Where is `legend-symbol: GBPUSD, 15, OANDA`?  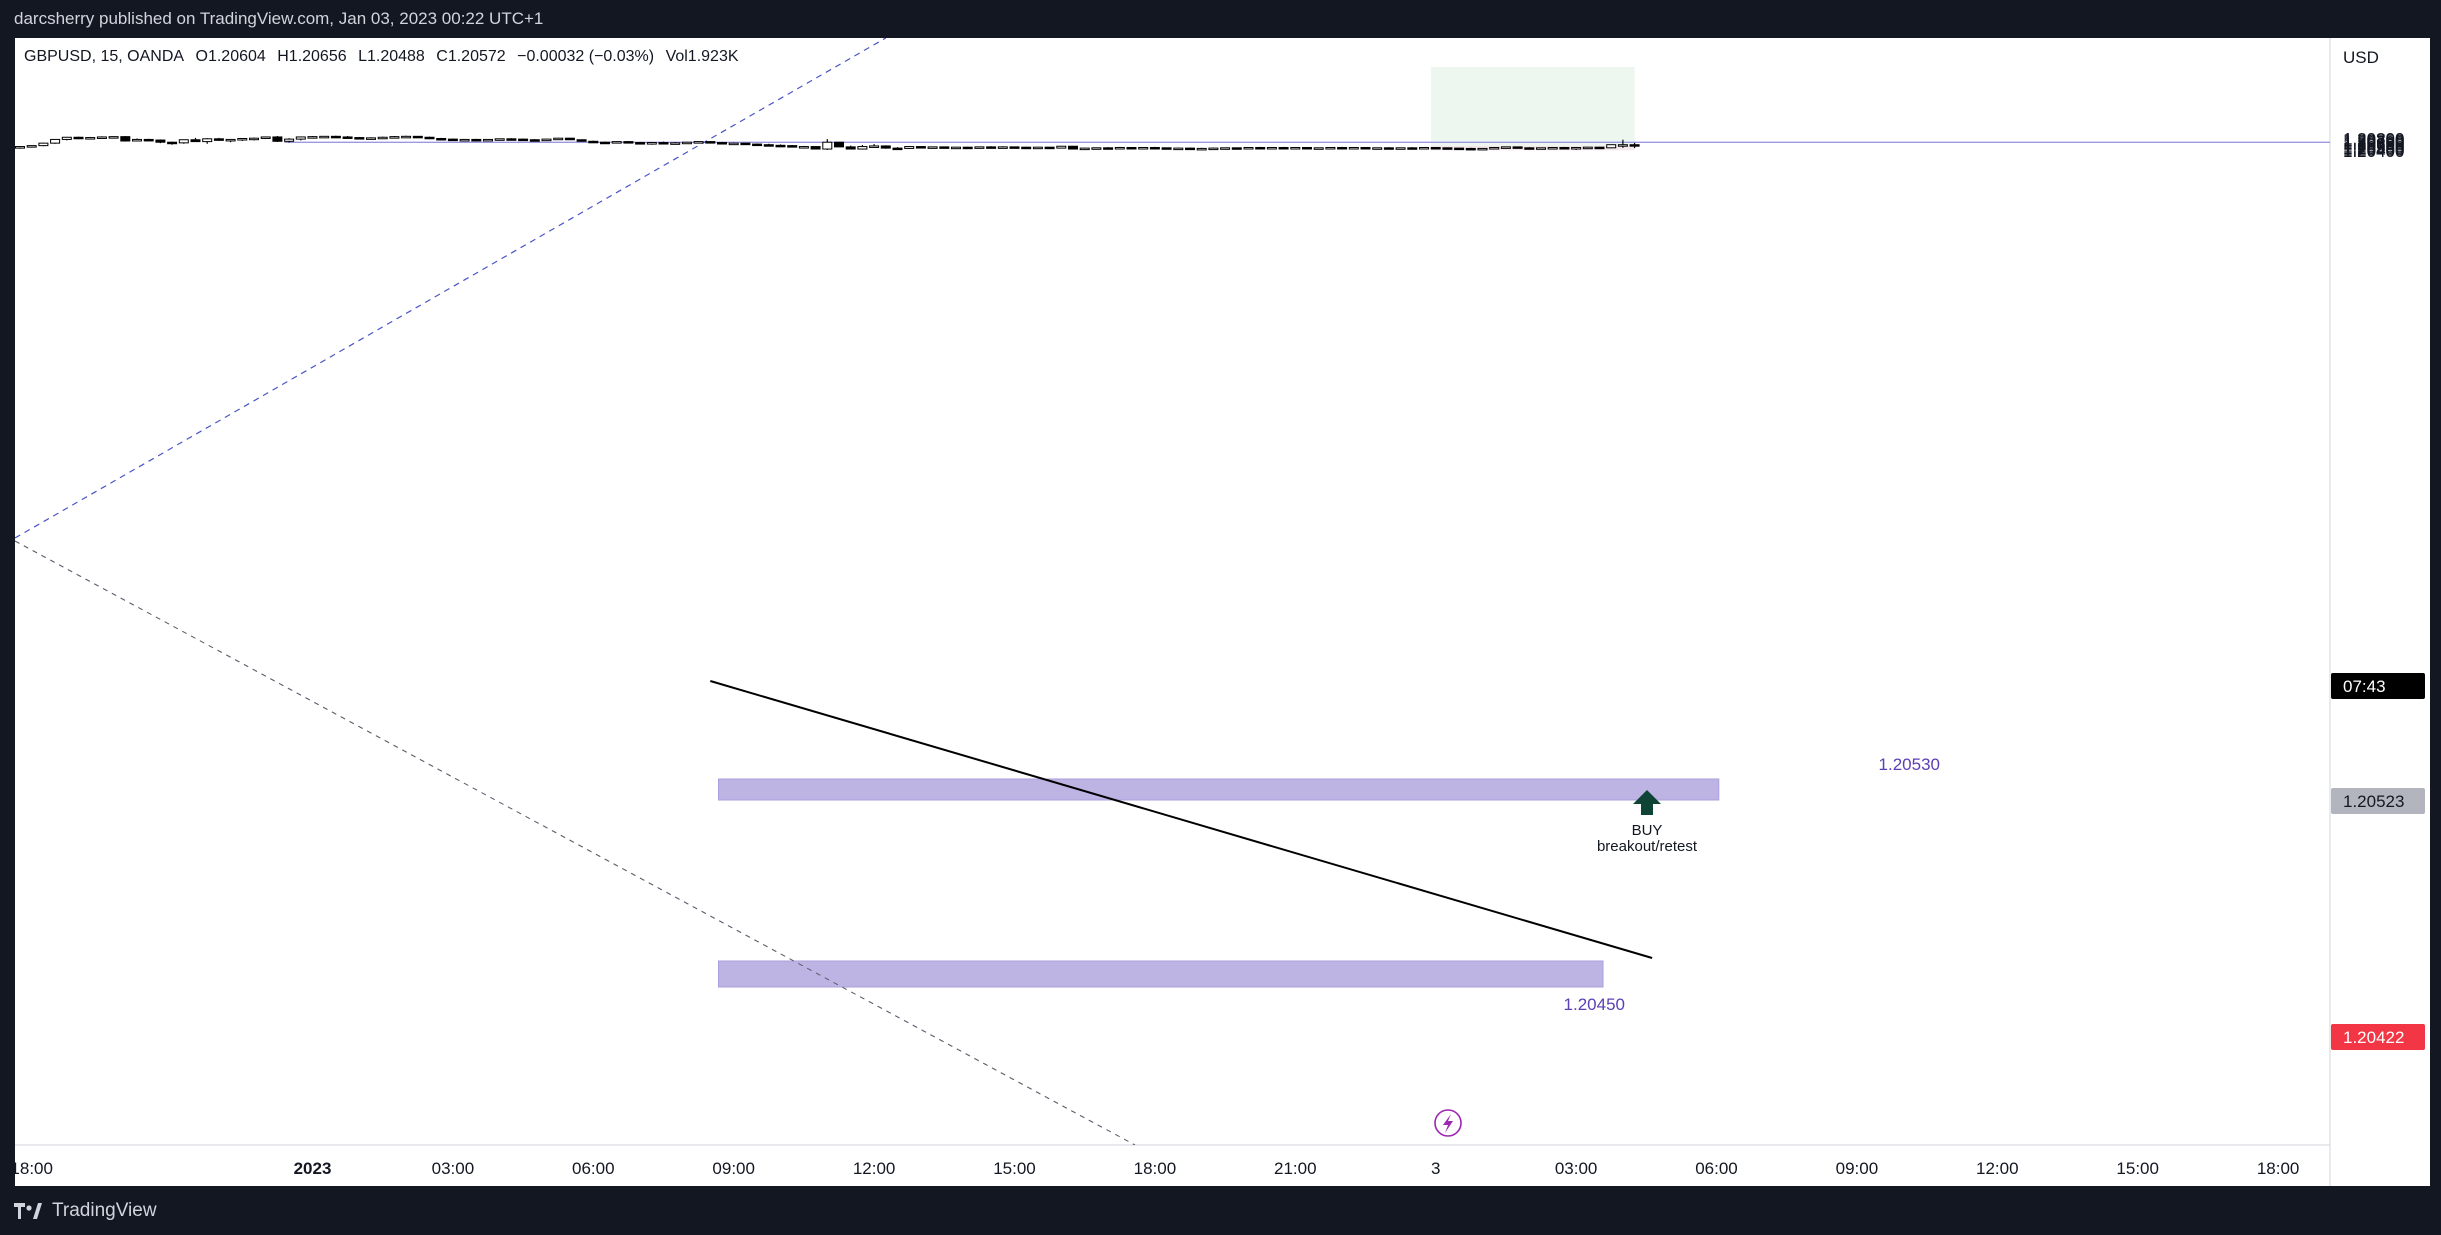 legend-symbol: GBPUSD, 15, OANDA is located at coordinates (104, 56).